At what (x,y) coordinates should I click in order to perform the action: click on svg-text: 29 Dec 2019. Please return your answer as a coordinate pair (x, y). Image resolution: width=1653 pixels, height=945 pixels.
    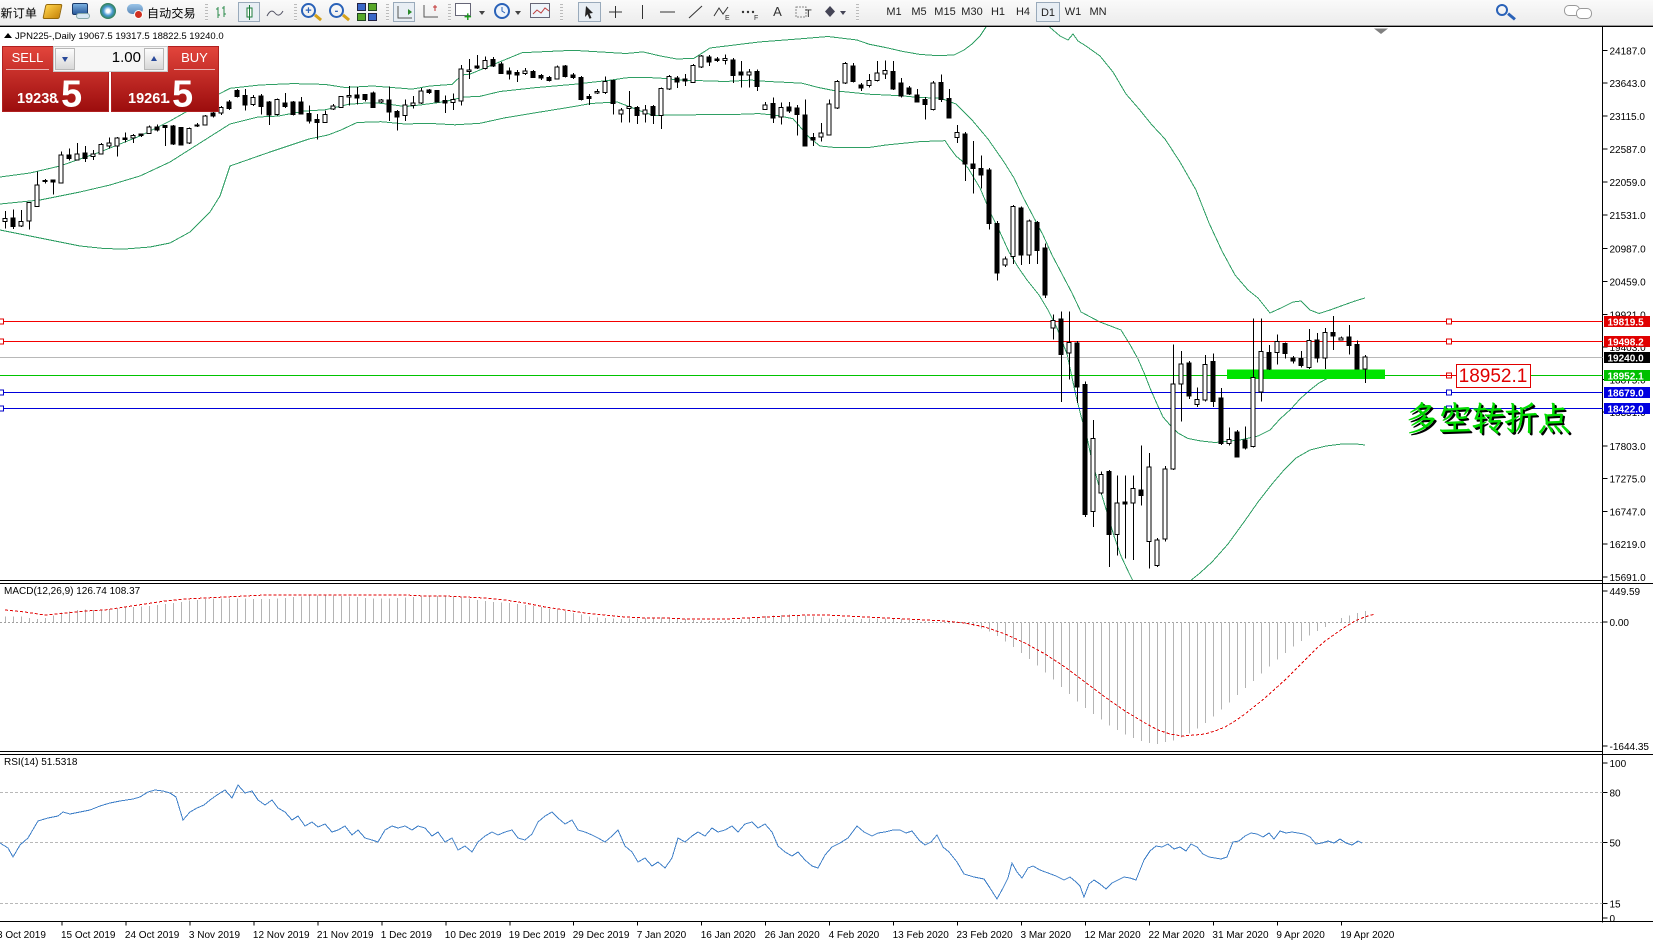
    Looking at the image, I should click on (601, 935).